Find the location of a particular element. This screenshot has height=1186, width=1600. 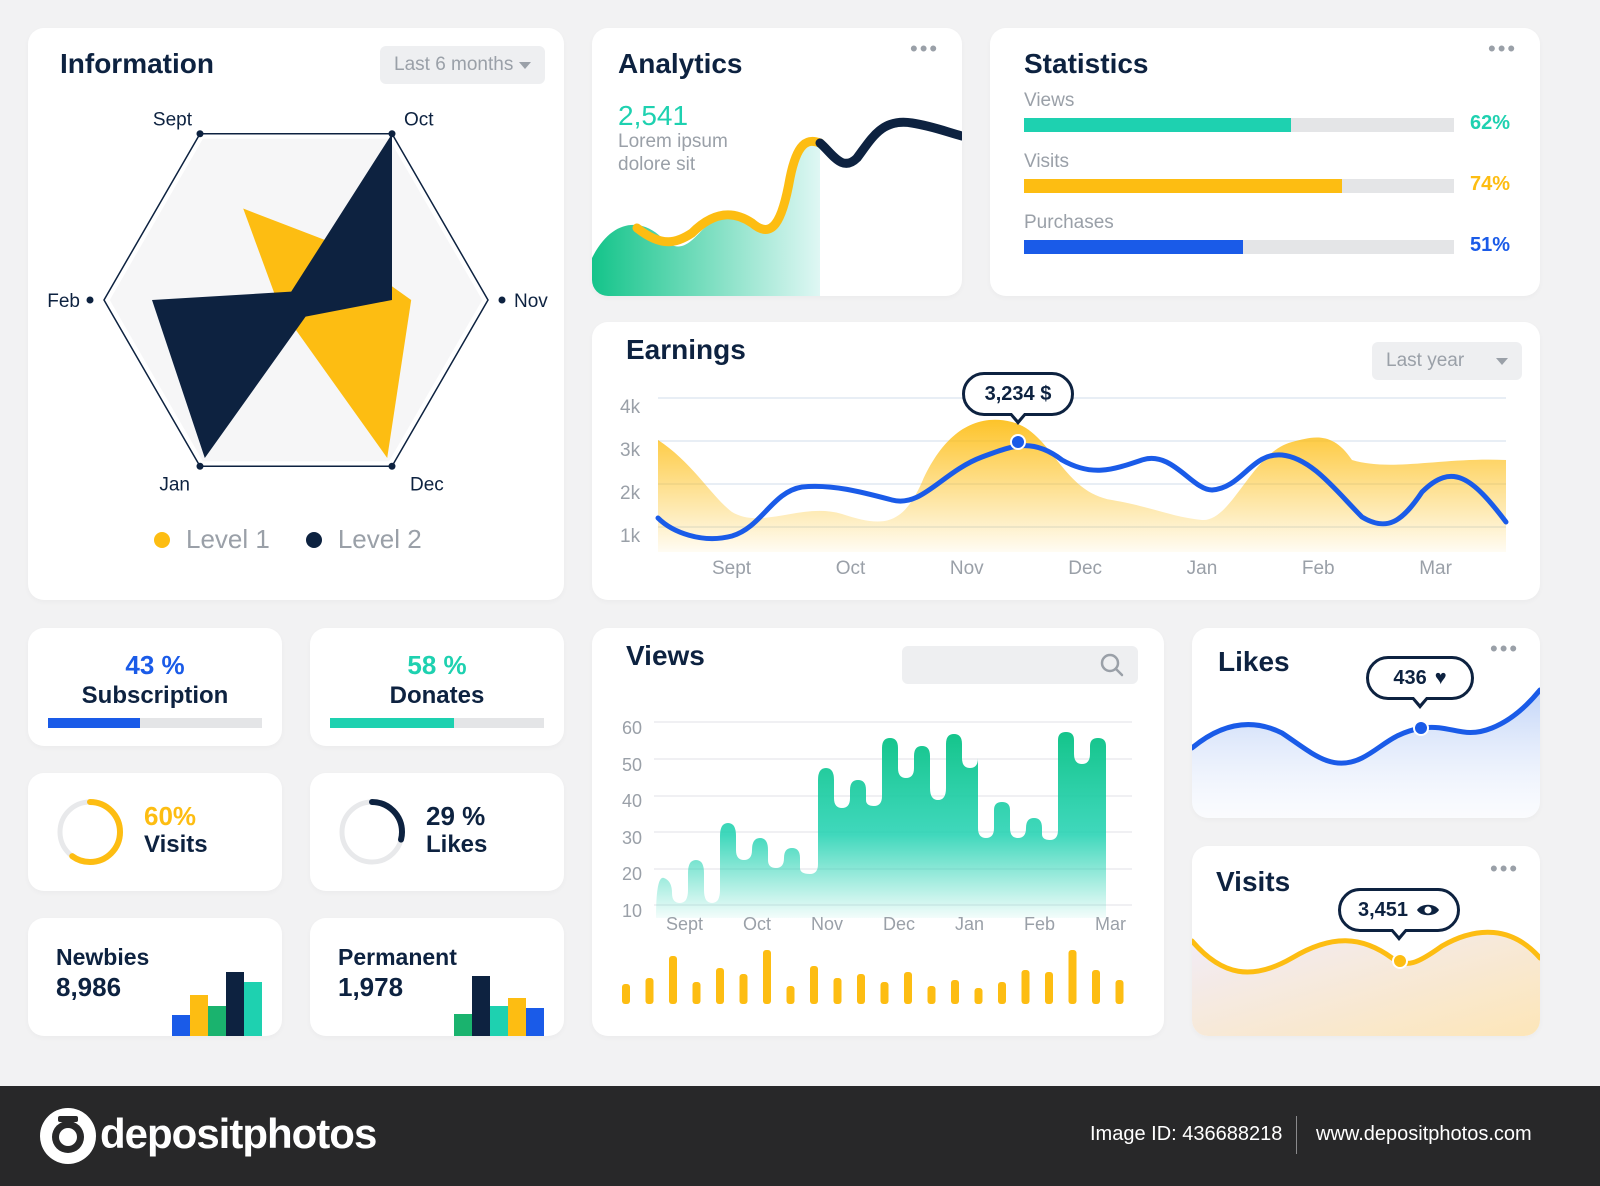

visits-chart is located at coordinates (1366, 982).